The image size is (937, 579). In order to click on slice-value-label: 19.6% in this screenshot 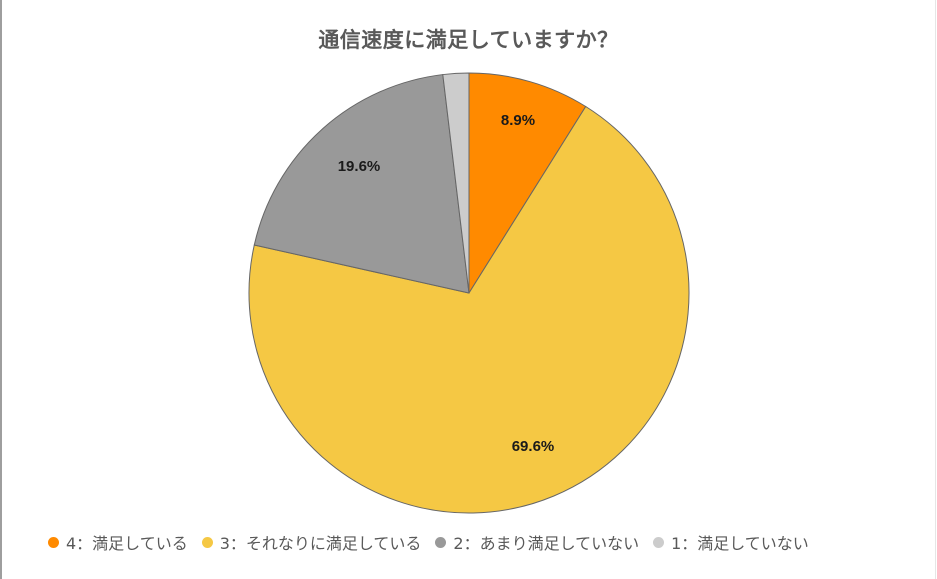, I will do `click(359, 166)`.